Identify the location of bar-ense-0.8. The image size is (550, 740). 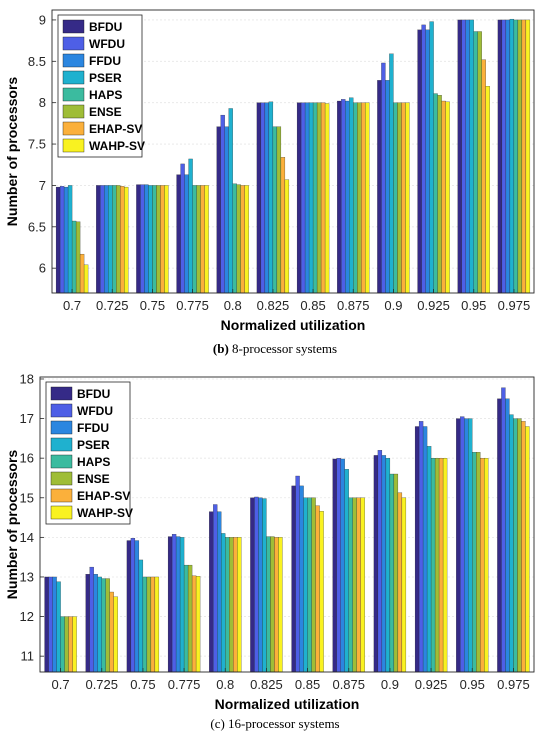
(231, 605).